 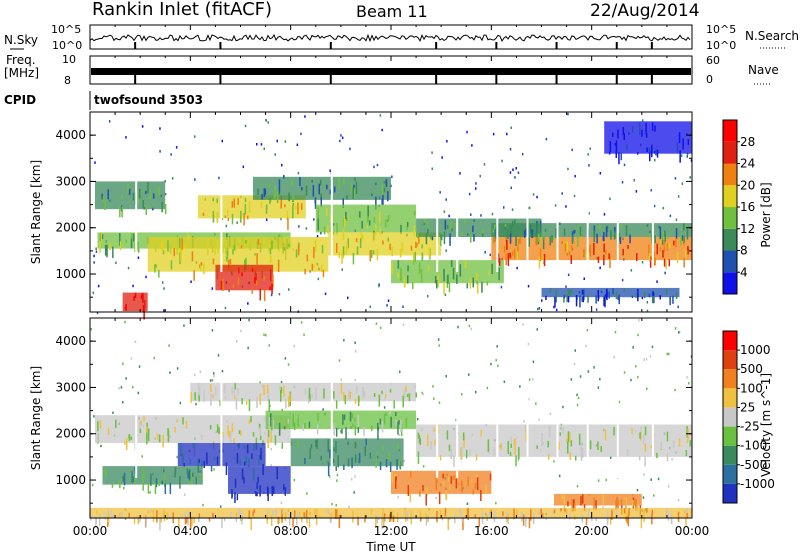 I want to click on data-gap, so click(x=557, y=428).